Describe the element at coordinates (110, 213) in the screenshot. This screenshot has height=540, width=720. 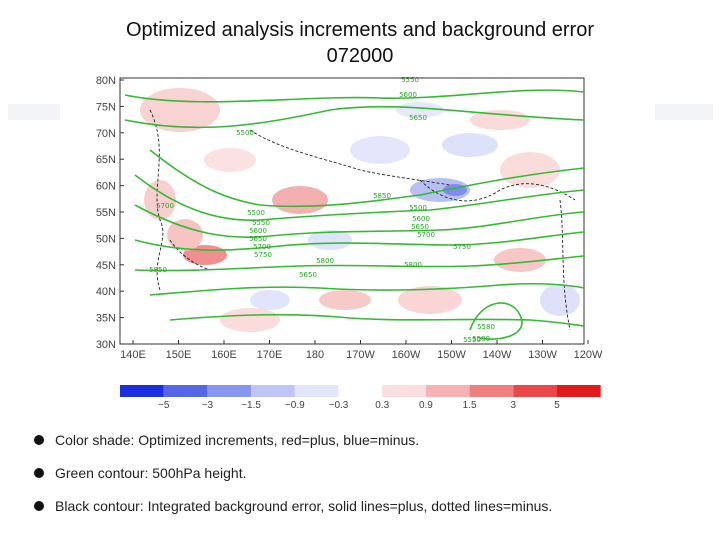
I see `latitude-axis: 80N 75N 70N 65N 60N 55N 50N 45N 40N 35N 30N` at that location.